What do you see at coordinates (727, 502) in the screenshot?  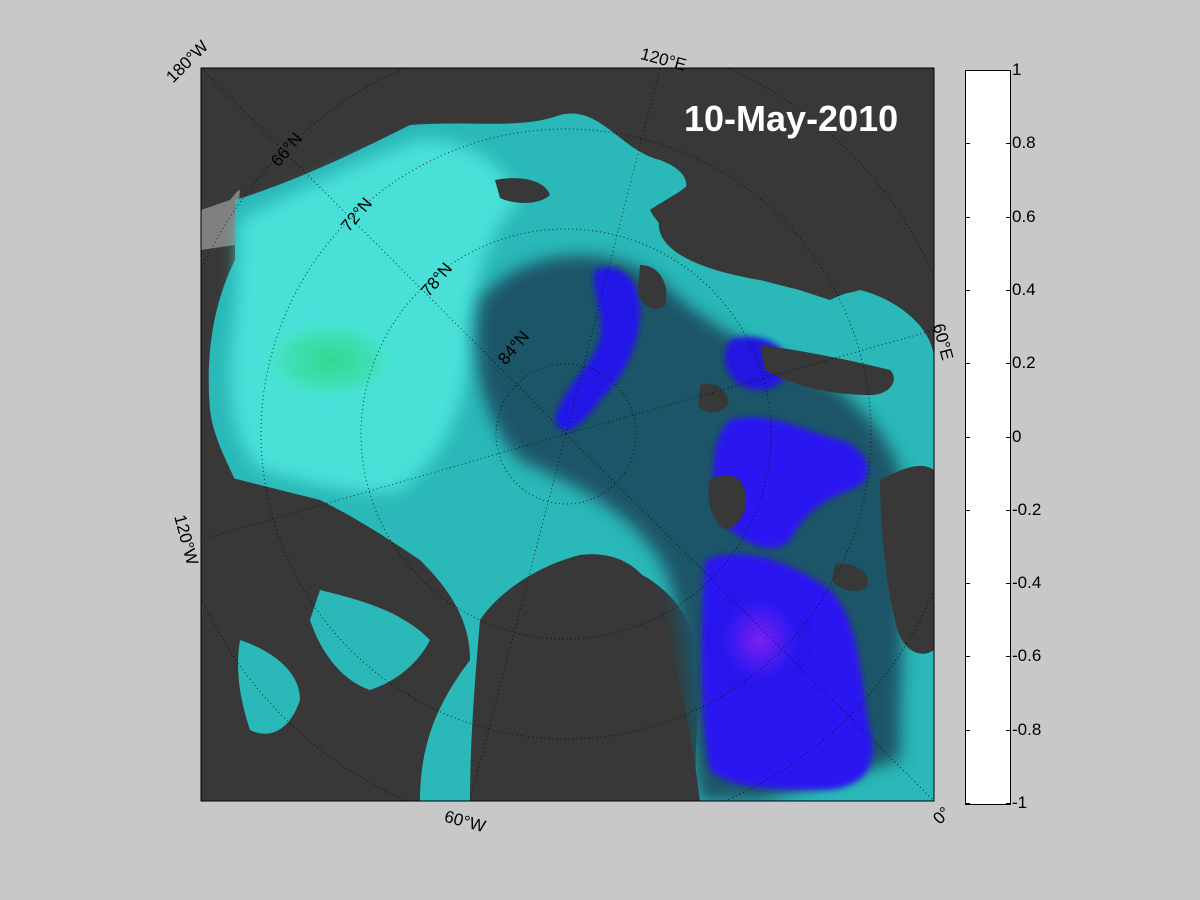 I see `land-svalbard` at bounding box center [727, 502].